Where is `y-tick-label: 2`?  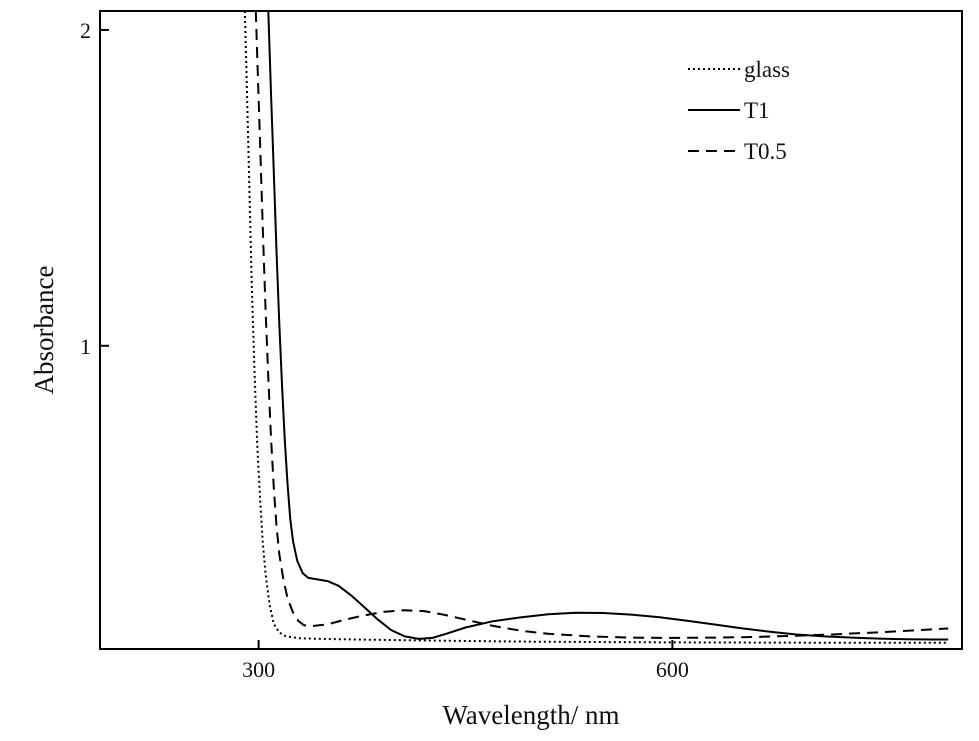
y-tick-label: 2 is located at coordinates (85, 30).